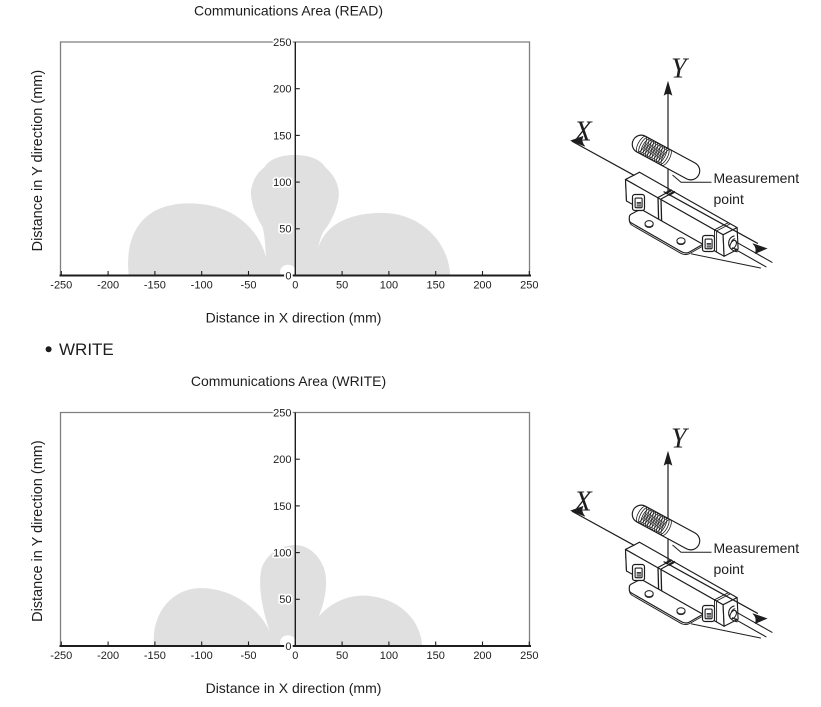 The height and width of the screenshot is (707, 821). What do you see at coordinates (288, 381) in the screenshot?
I see `svg-text: Communications Area (WRITE)` at bounding box center [288, 381].